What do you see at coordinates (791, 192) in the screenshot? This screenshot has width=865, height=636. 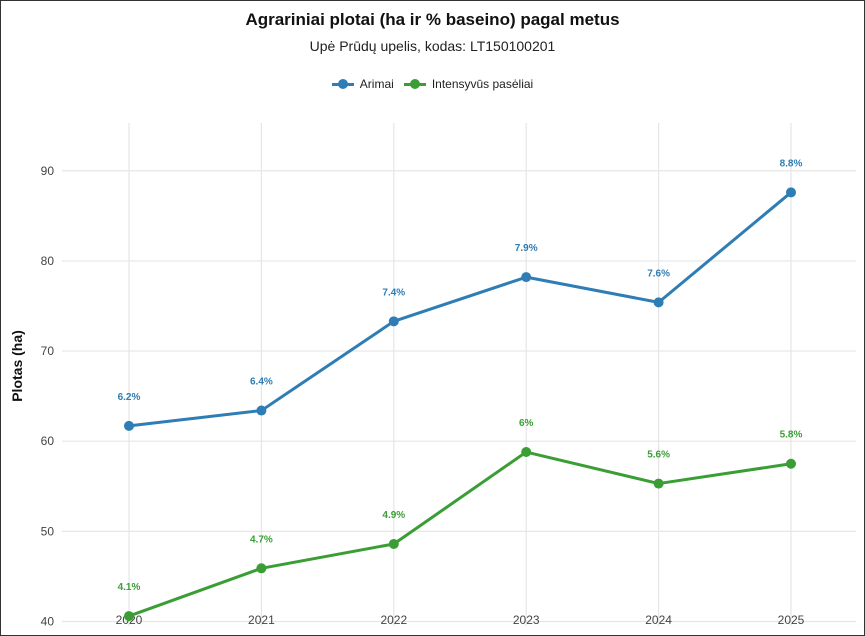 I see `data-point-0-2025` at bounding box center [791, 192].